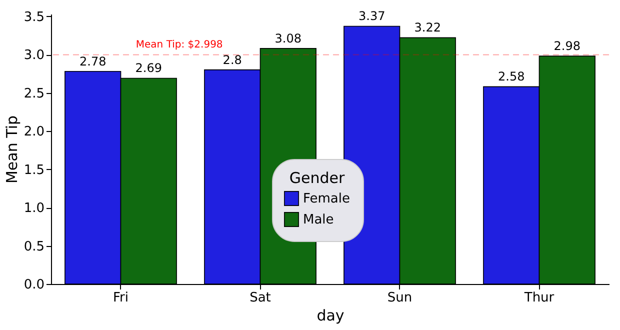  I want to click on data-label: 3.37, so click(372, 16).